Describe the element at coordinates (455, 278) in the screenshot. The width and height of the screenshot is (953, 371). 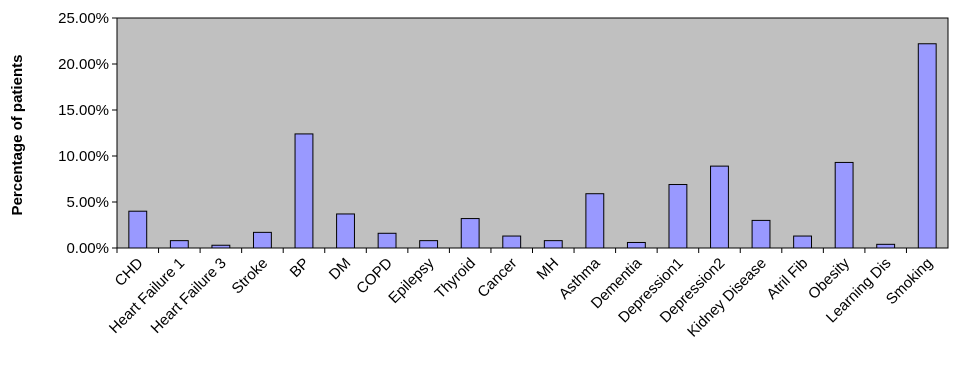
I see `x-category-label: Thyroid` at that location.